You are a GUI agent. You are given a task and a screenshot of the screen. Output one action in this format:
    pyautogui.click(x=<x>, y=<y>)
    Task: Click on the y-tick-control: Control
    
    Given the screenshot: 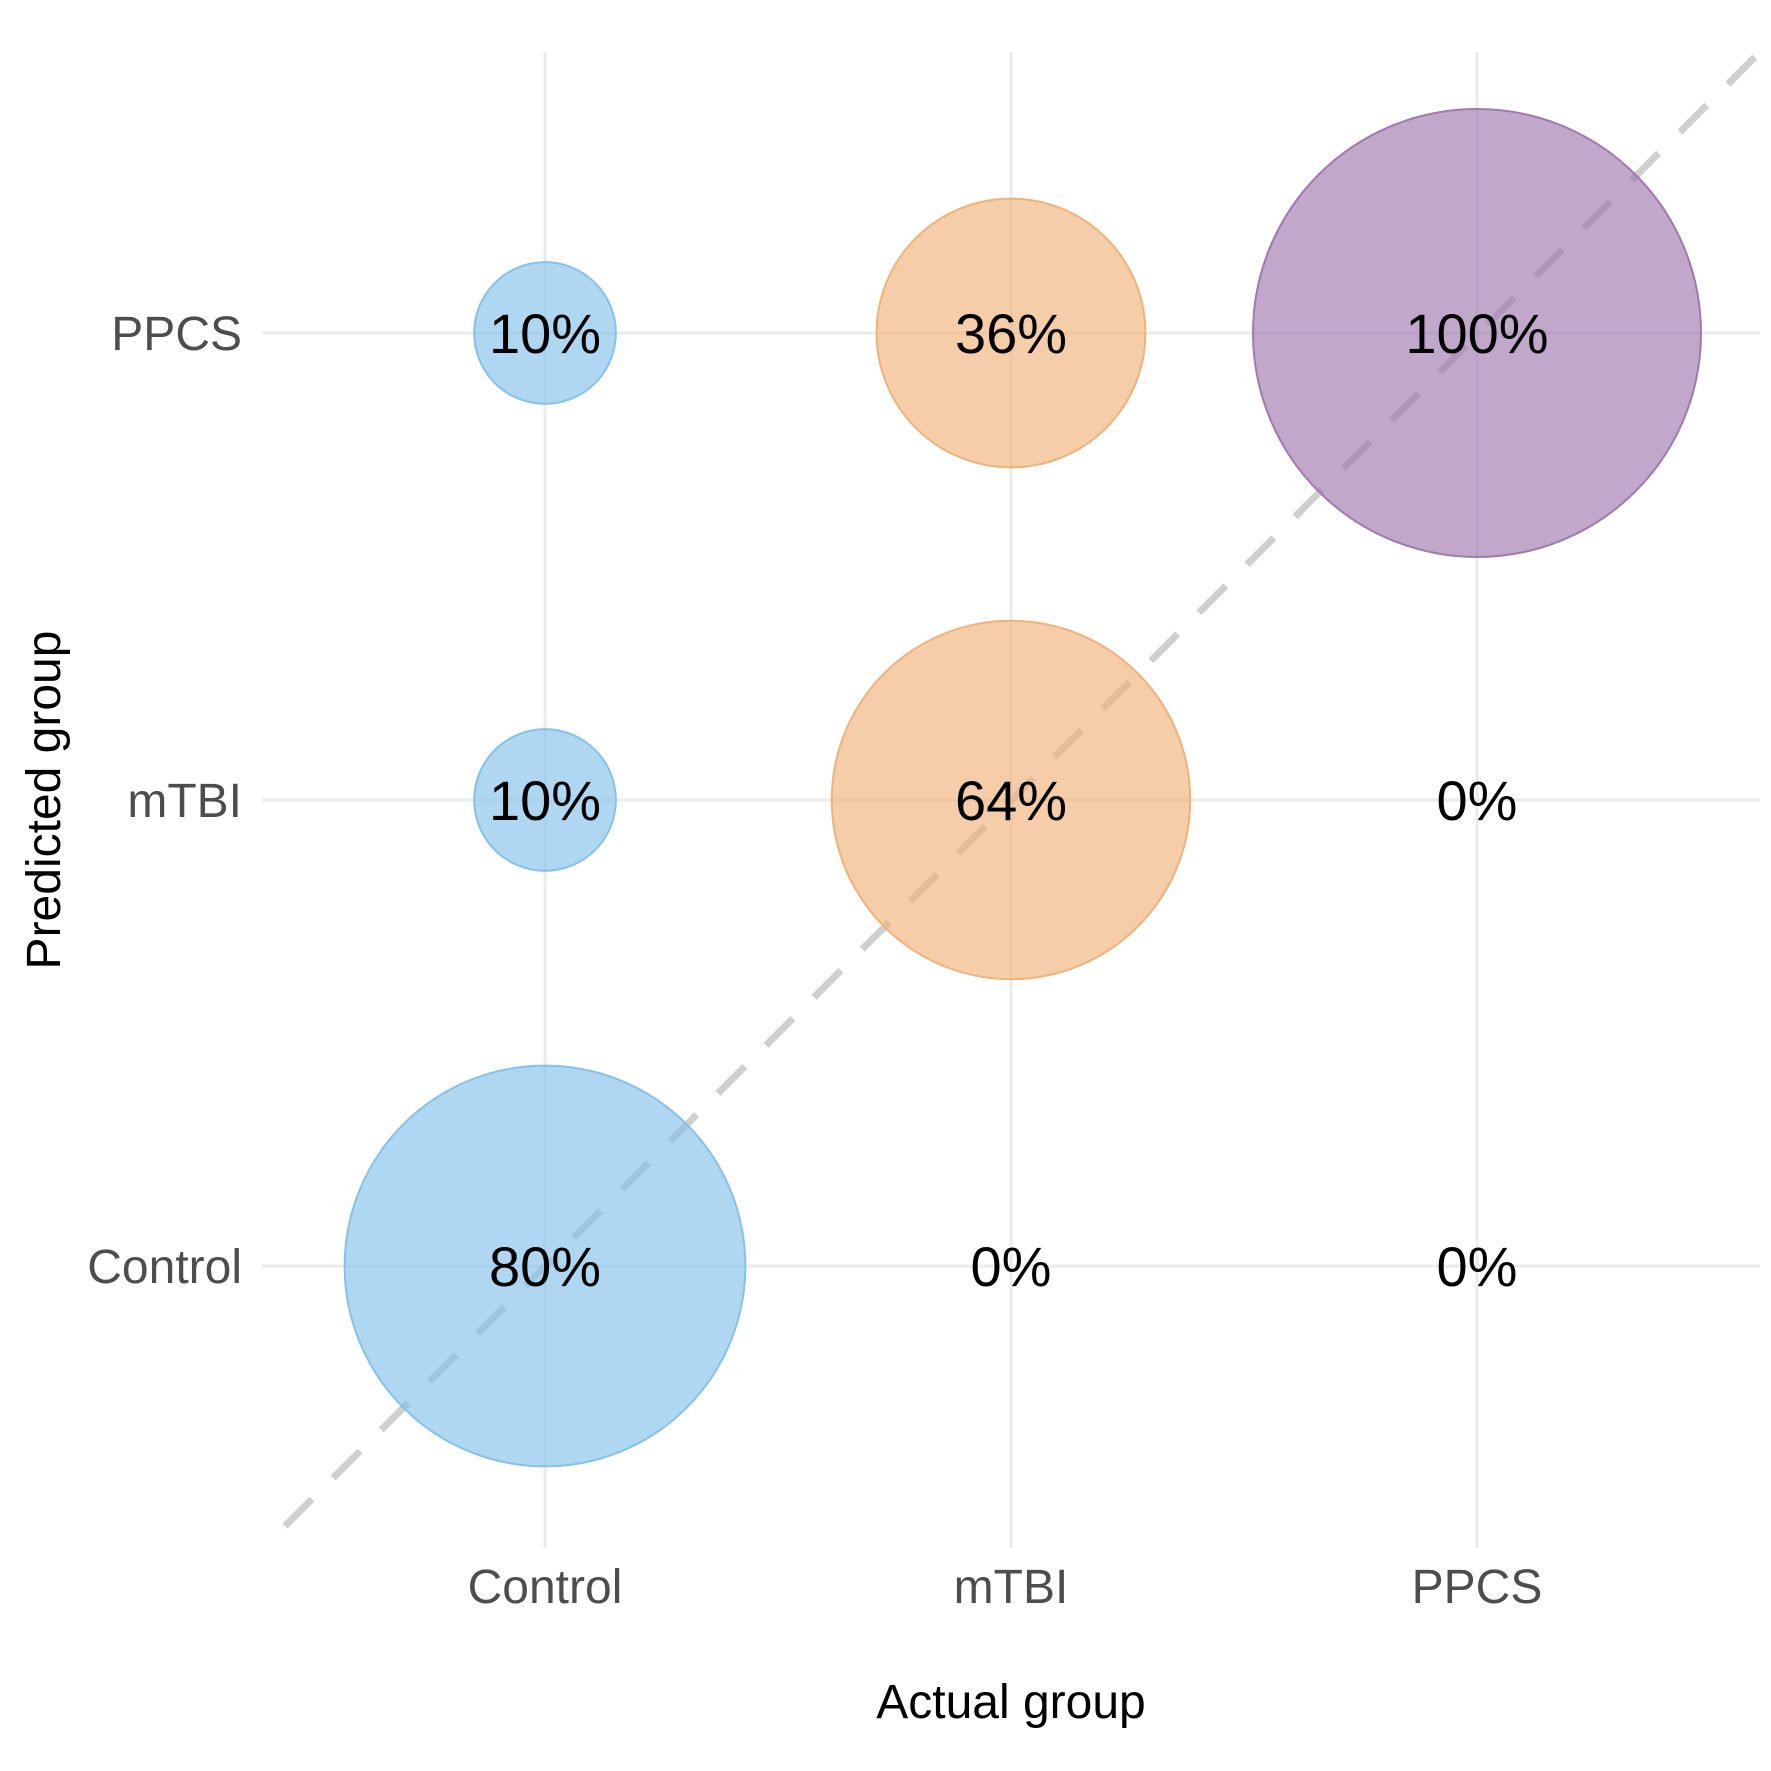 What is the action you would take?
    pyautogui.click(x=164, y=1267)
    